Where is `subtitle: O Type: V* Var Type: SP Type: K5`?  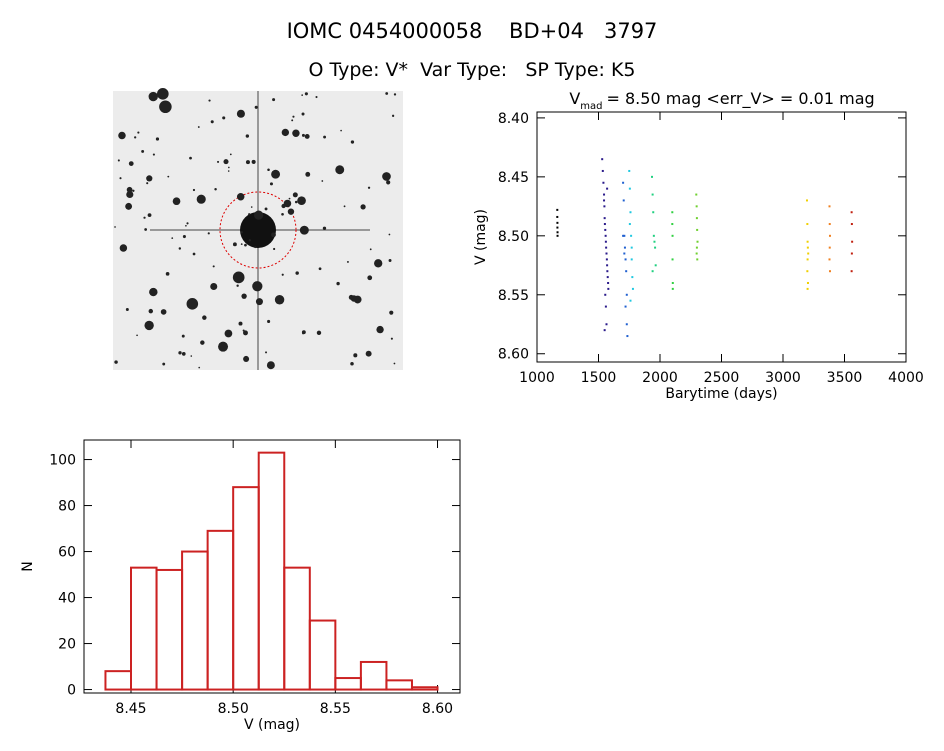 subtitle: O Type: V* Var Type: SP Type: K5 is located at coordinates (471, 70).